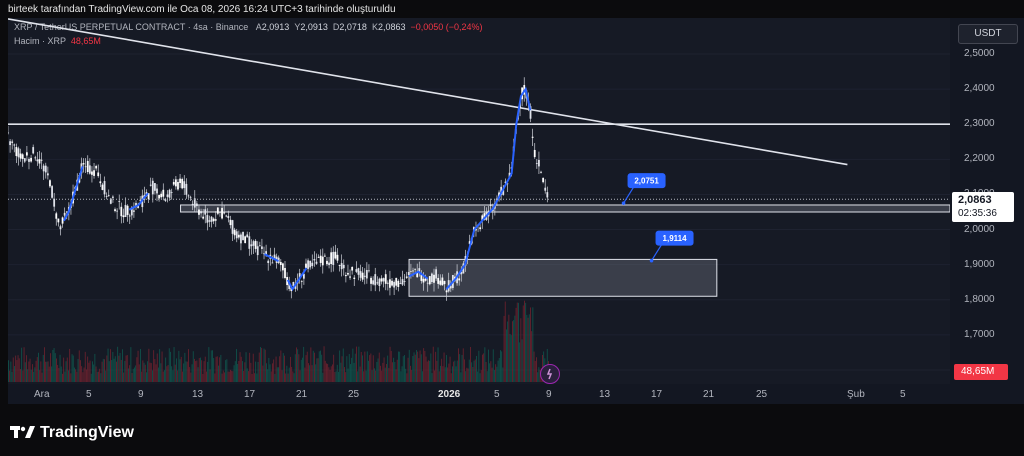 The image size is (1024, 456). Describe the element at coordinates (258, 27) in the screenshot. I see `open-label: A` at that location.